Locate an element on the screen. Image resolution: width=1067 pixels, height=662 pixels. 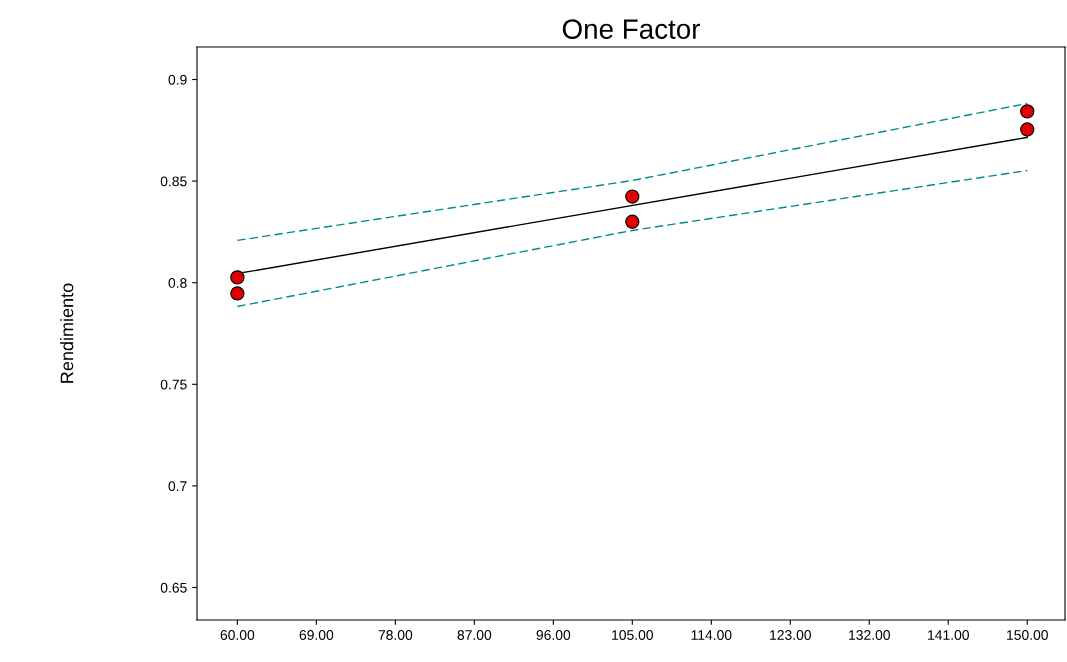
y-tick-label: 0.65 is located at coordinates (173, 587).